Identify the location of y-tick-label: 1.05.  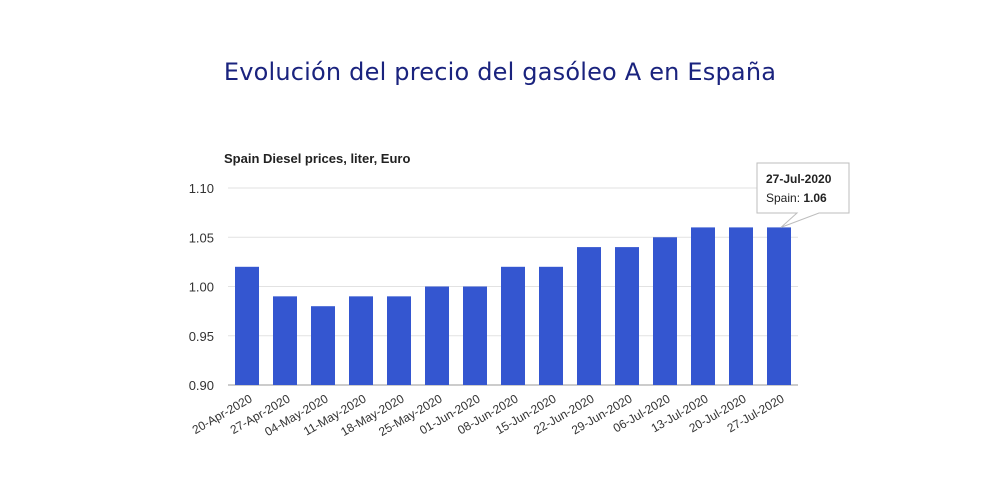
(201, 237).